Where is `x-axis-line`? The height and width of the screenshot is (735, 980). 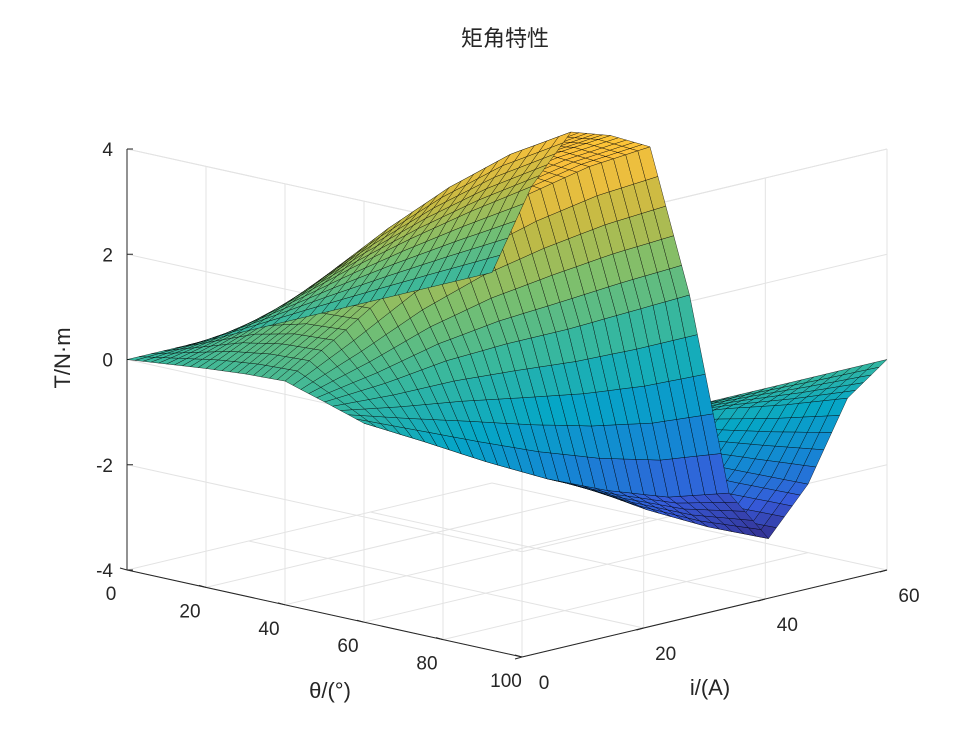
x-axis-line is located at coordinates (324, 613).